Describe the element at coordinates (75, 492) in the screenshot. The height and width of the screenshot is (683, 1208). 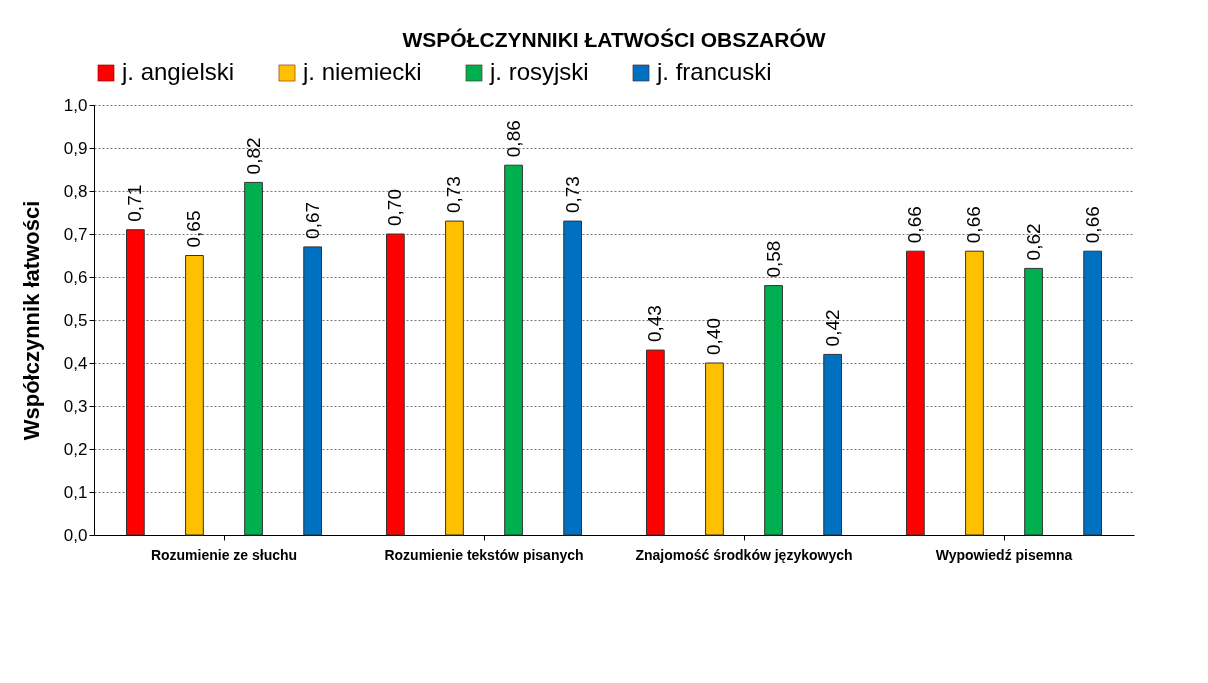
I see `y-tick-label: 0,1` at that location.